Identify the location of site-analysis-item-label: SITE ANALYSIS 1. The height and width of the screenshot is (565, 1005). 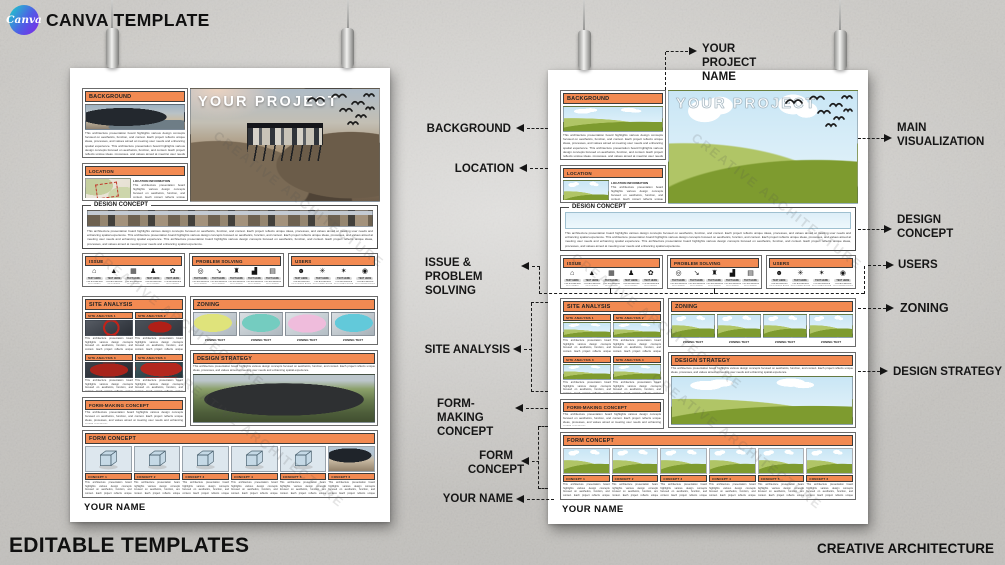
(109, 315).